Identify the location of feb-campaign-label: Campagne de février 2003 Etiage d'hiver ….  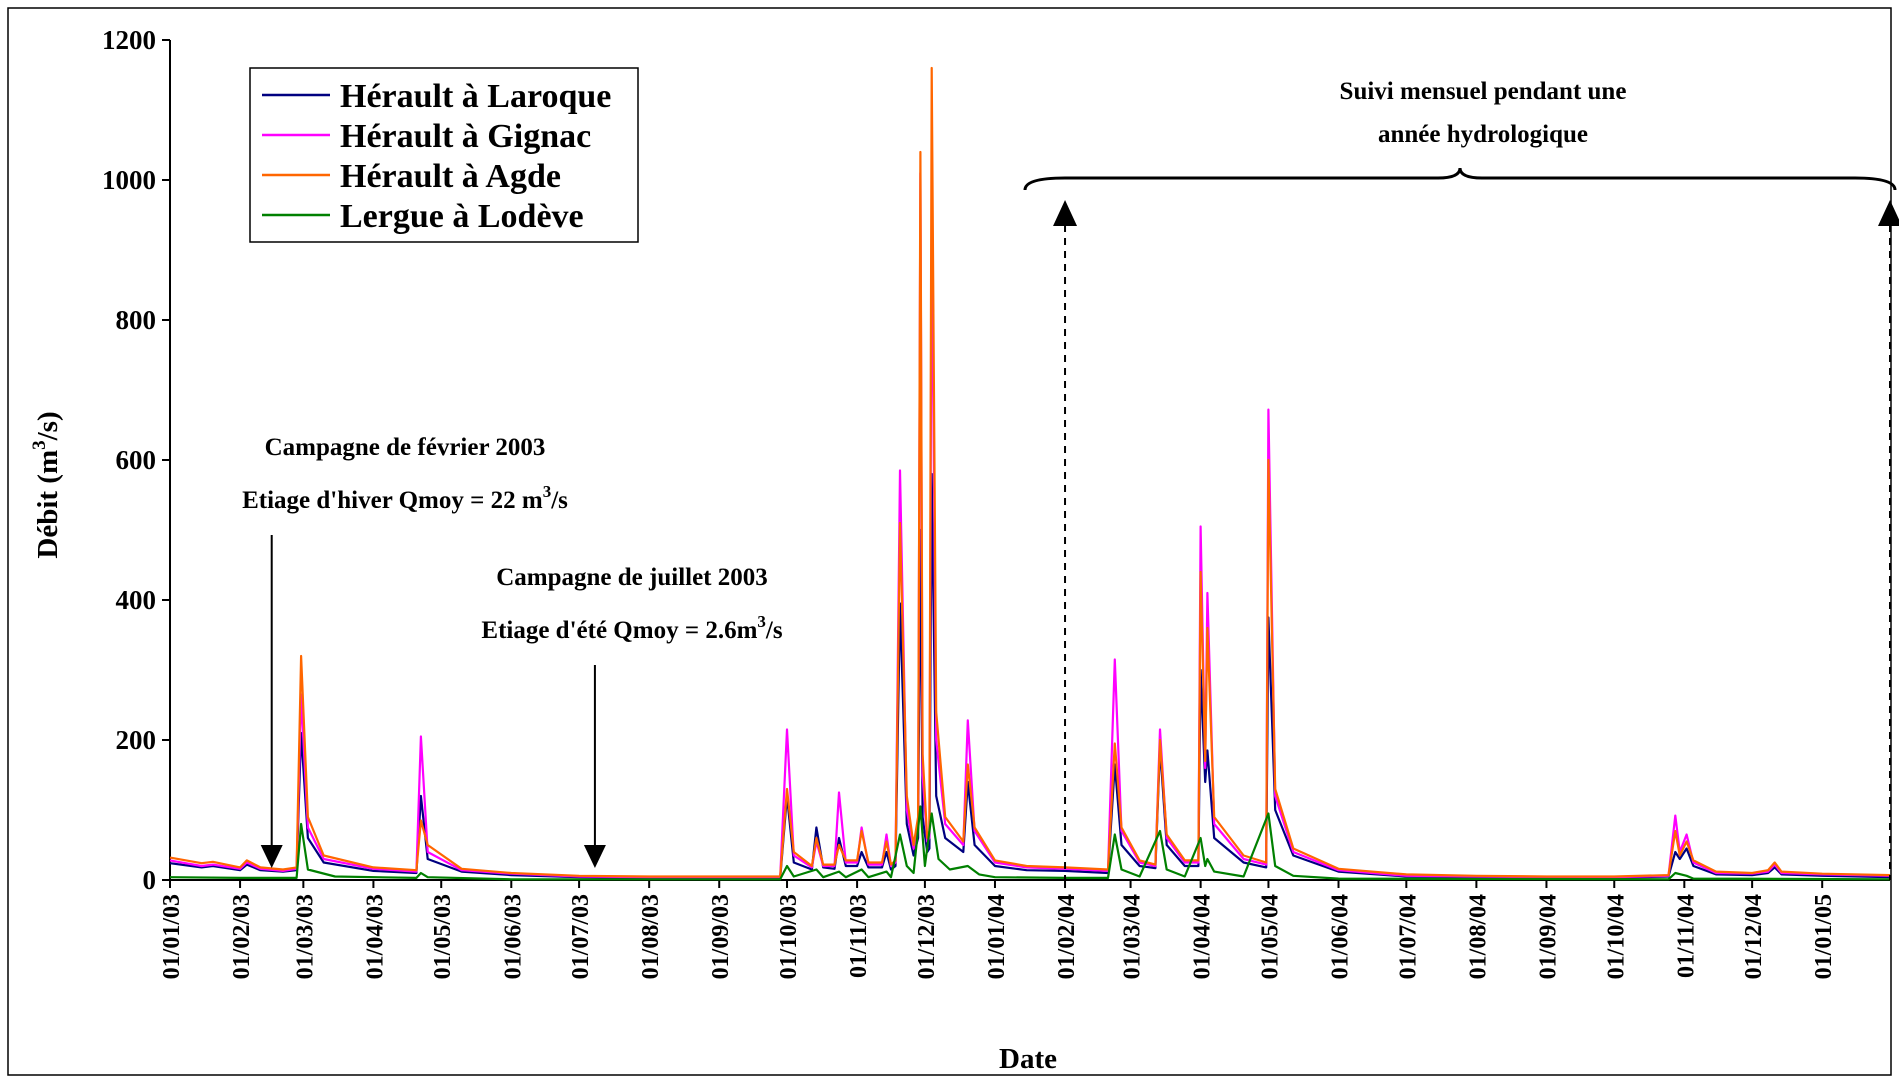
(405, 474).